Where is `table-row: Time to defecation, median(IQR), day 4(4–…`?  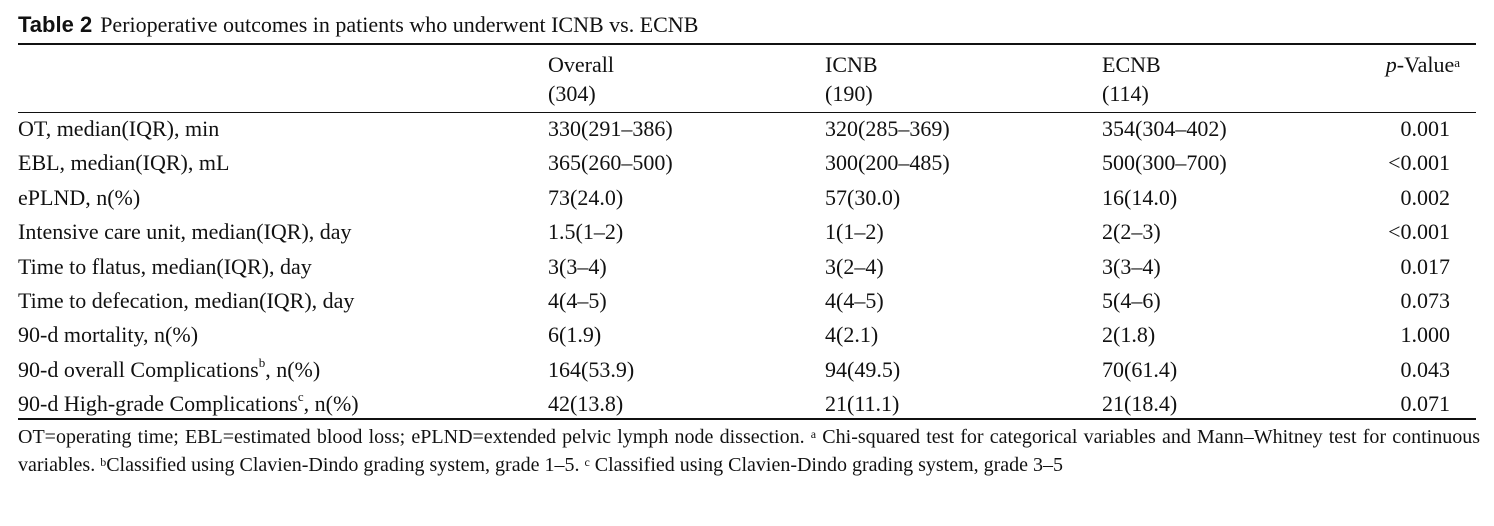 table-row: Time to defecation, median(IQR), day 4(4–… is located at coordinates (747, 302).